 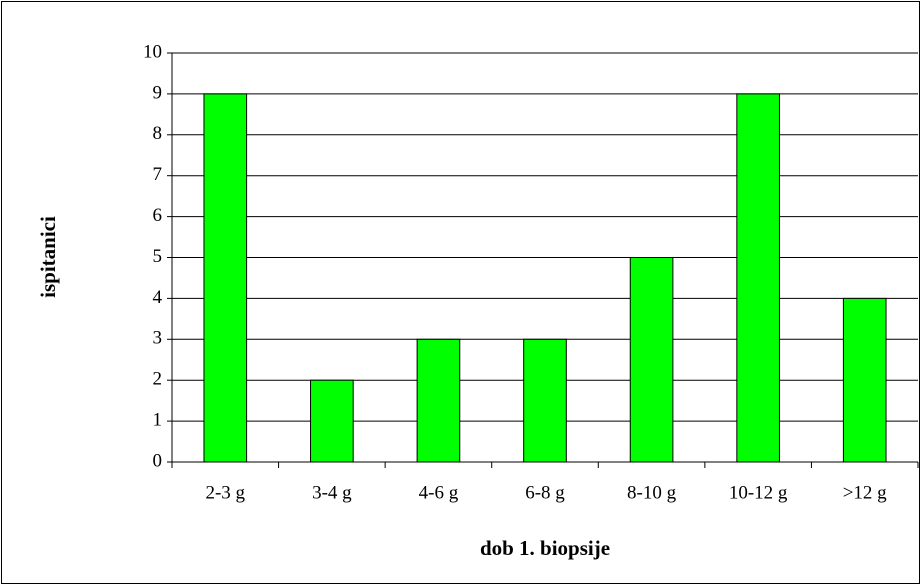 What do you see at coordinates (439, 492) in the screenshot?
I see `x-tick-label: 4-6 g` at bounding box center [439, 492].